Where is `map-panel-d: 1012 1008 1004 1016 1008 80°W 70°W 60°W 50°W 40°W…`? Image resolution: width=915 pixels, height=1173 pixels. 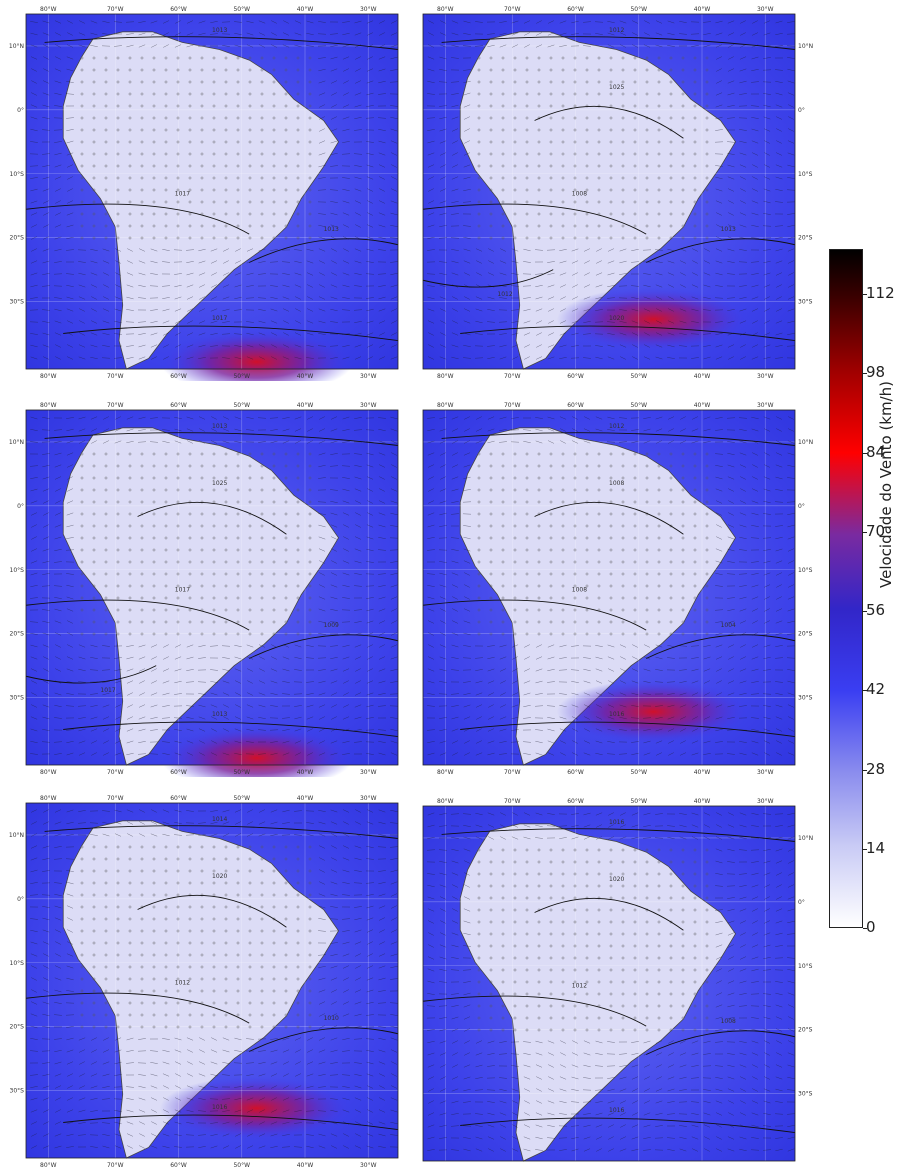
map-panel-d: 1012 1008 1004 1016 1008 80°W 70°W 60°W 50°W 40°W… is located at coordinates (609, 587).